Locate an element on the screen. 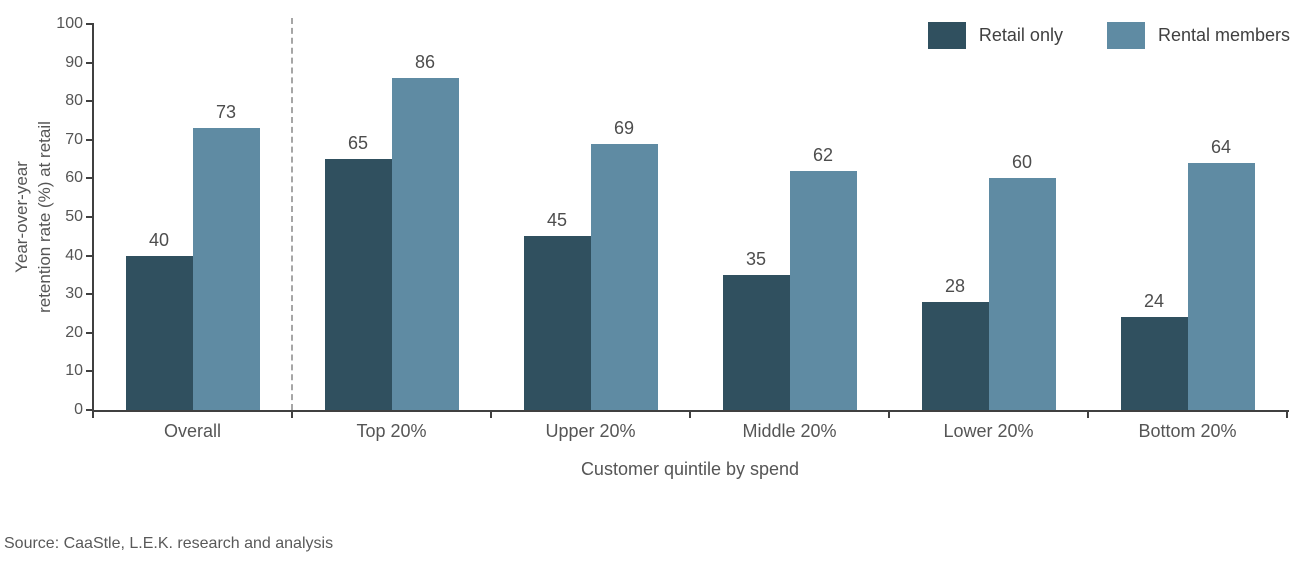 The image size is (1300, 562). y-tick-label-40: 40 is located at coordinates (74, 255).